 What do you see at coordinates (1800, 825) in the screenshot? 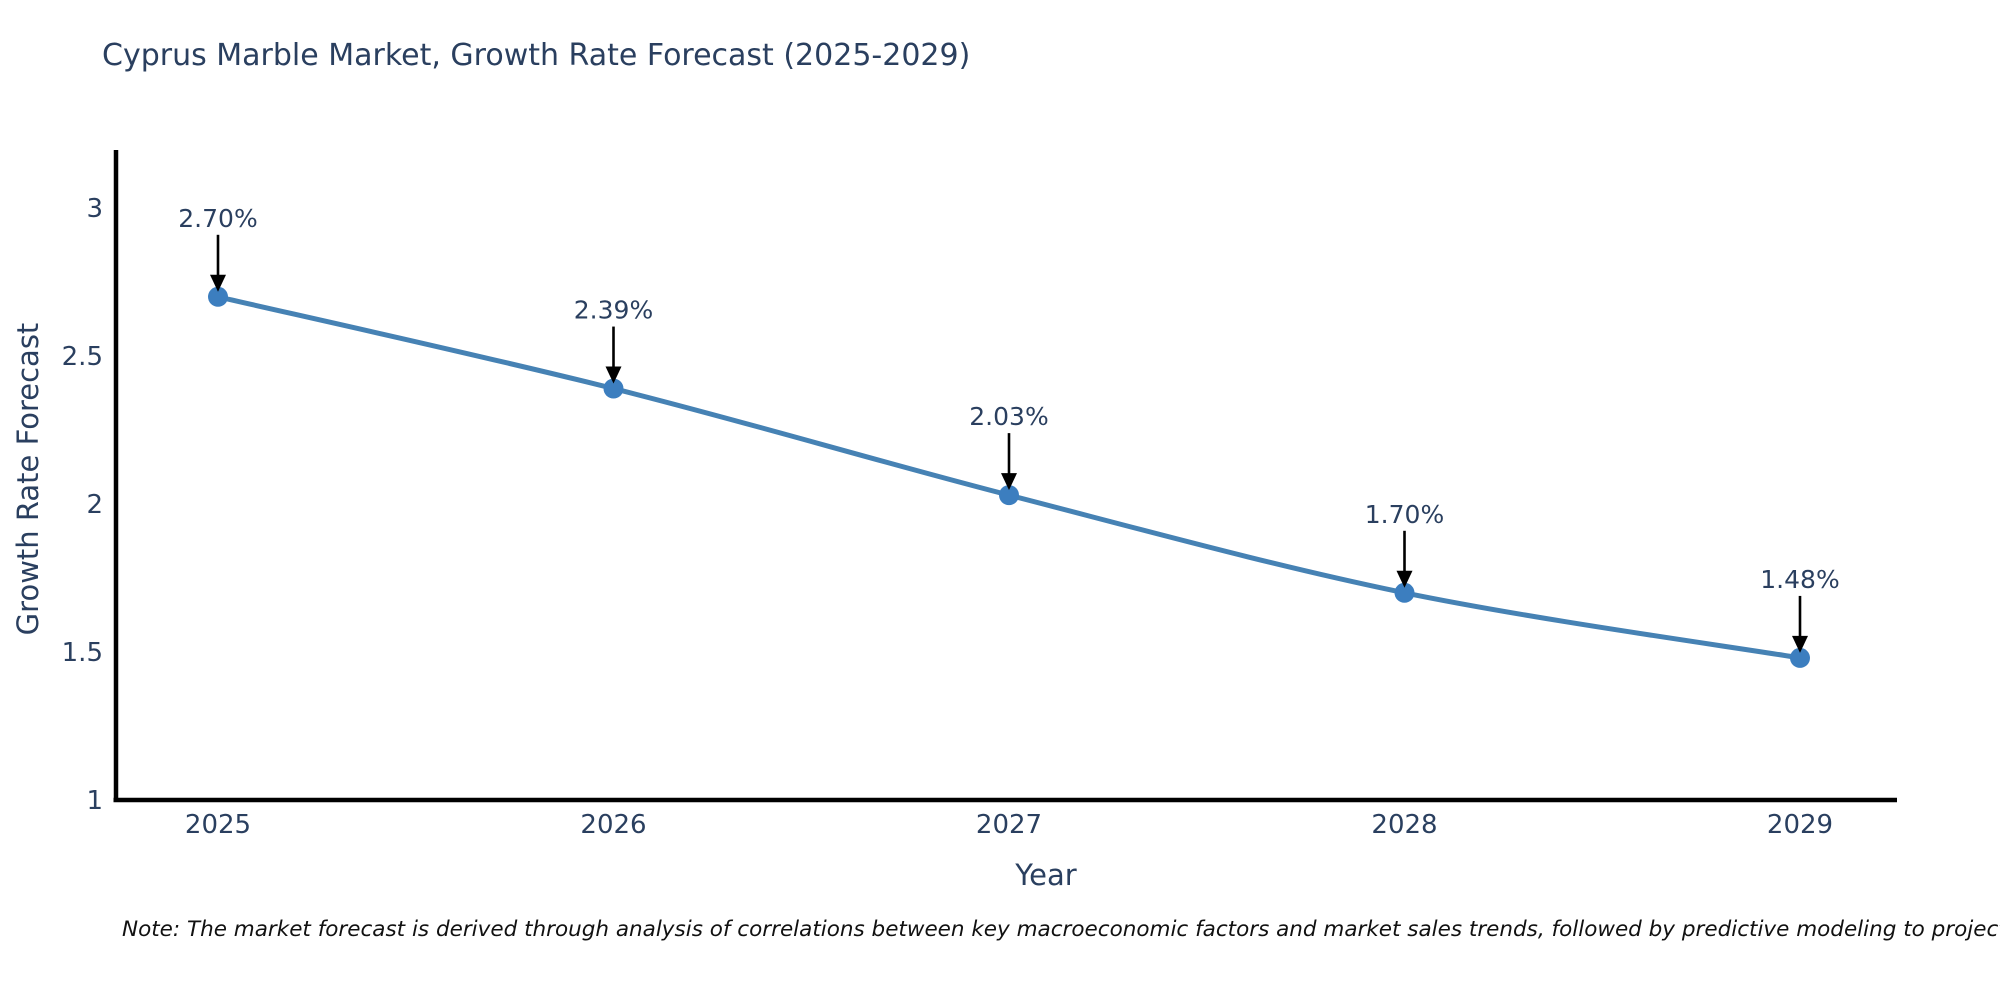
I see `x-tick-label: 2029` at bounding box center [1800, 825].